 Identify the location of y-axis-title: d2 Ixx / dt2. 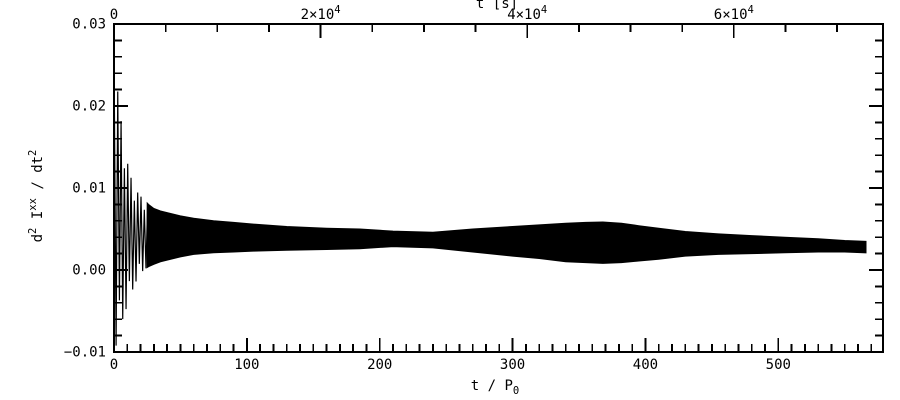
(36, 196).